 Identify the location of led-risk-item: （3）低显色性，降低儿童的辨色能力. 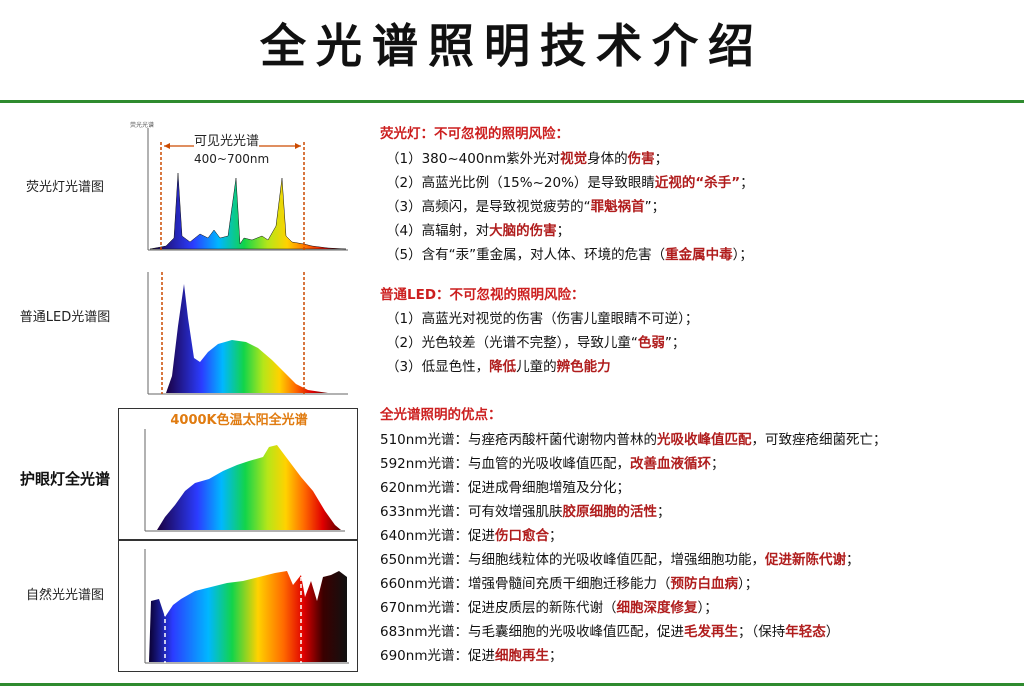
(498, 367).